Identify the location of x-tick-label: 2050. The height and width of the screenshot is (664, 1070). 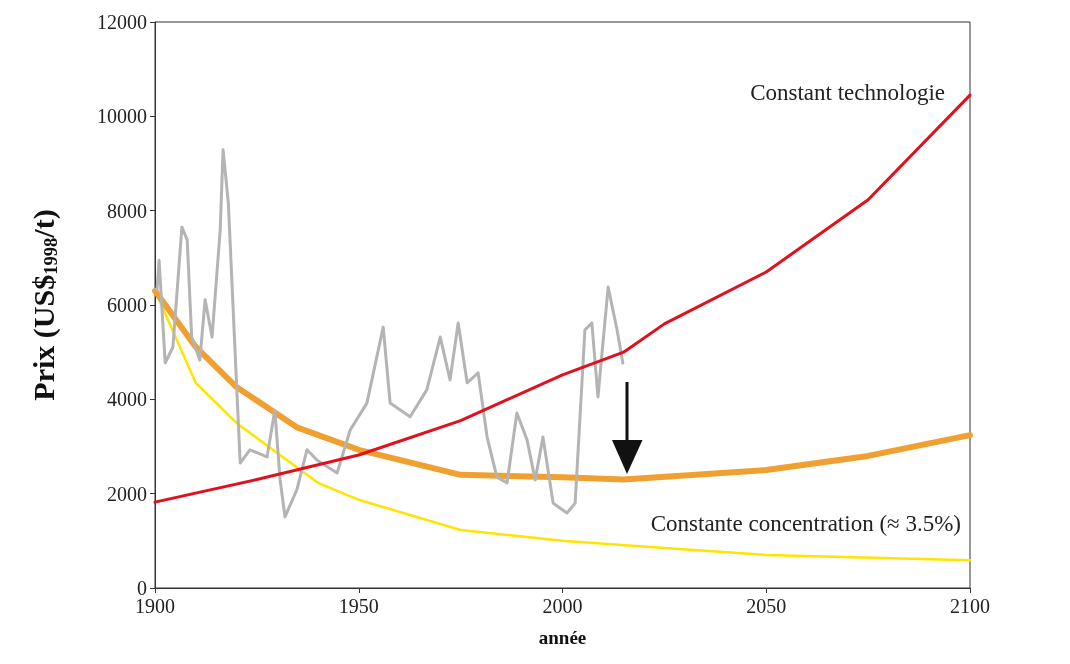
(766, 606).